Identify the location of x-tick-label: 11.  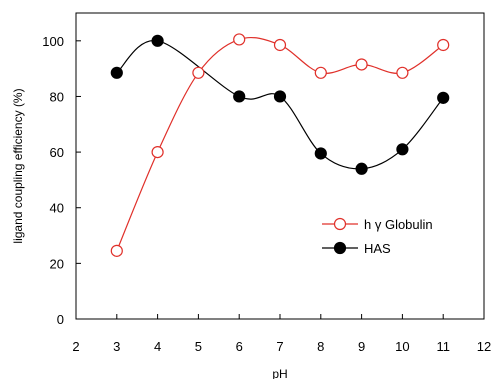
(443, 346).